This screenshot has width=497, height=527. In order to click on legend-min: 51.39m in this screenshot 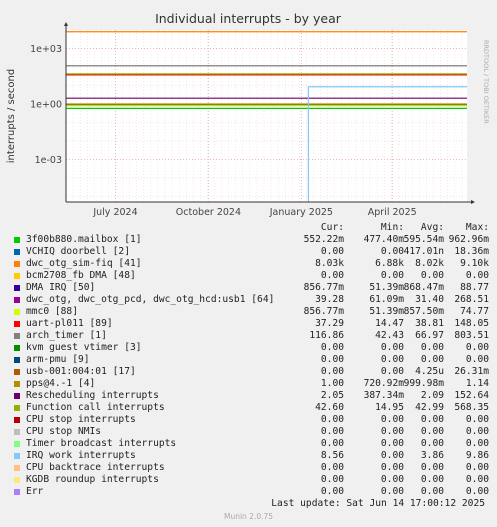, I will do `click(386, 287)`.